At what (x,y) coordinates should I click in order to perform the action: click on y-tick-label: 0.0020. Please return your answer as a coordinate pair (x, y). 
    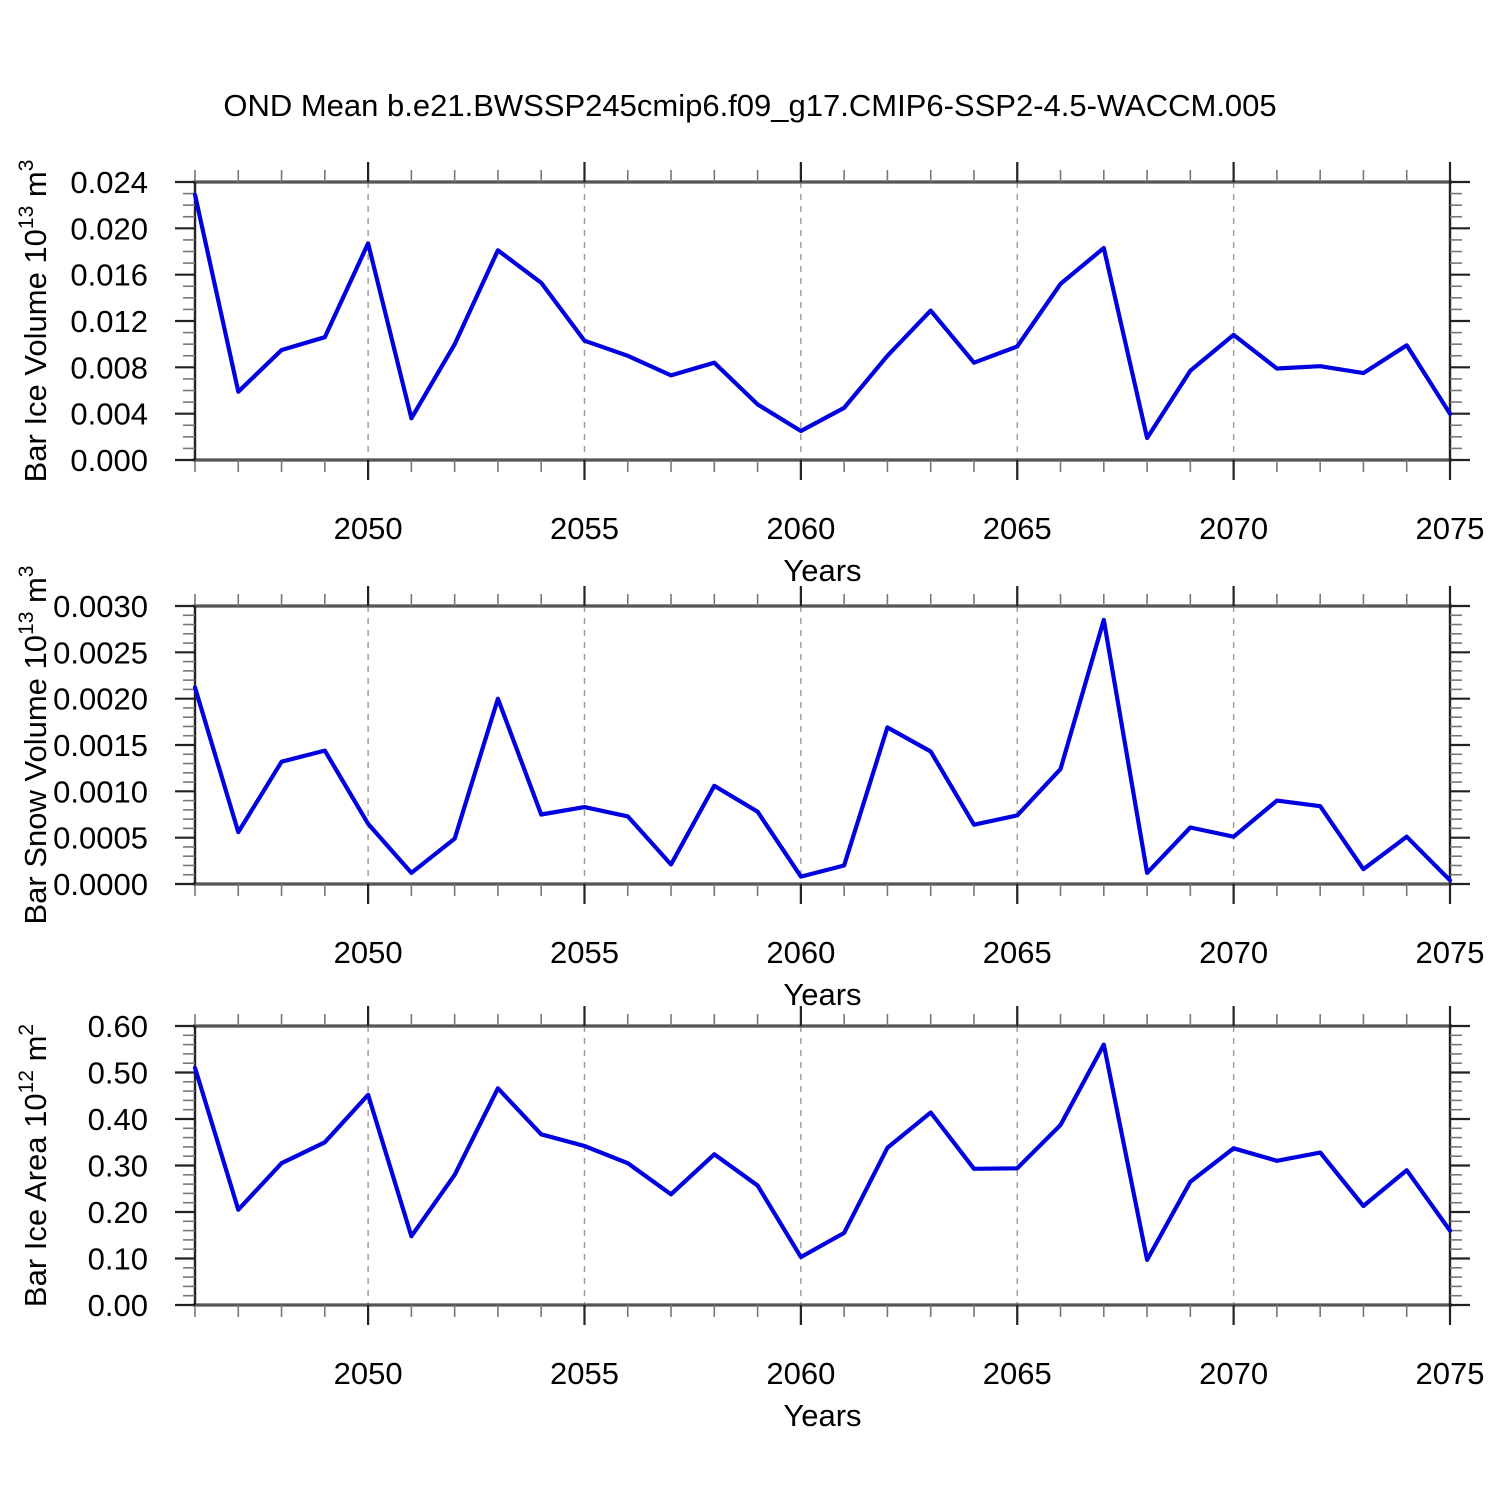
    Looking at the image, I should click on (100, 699).